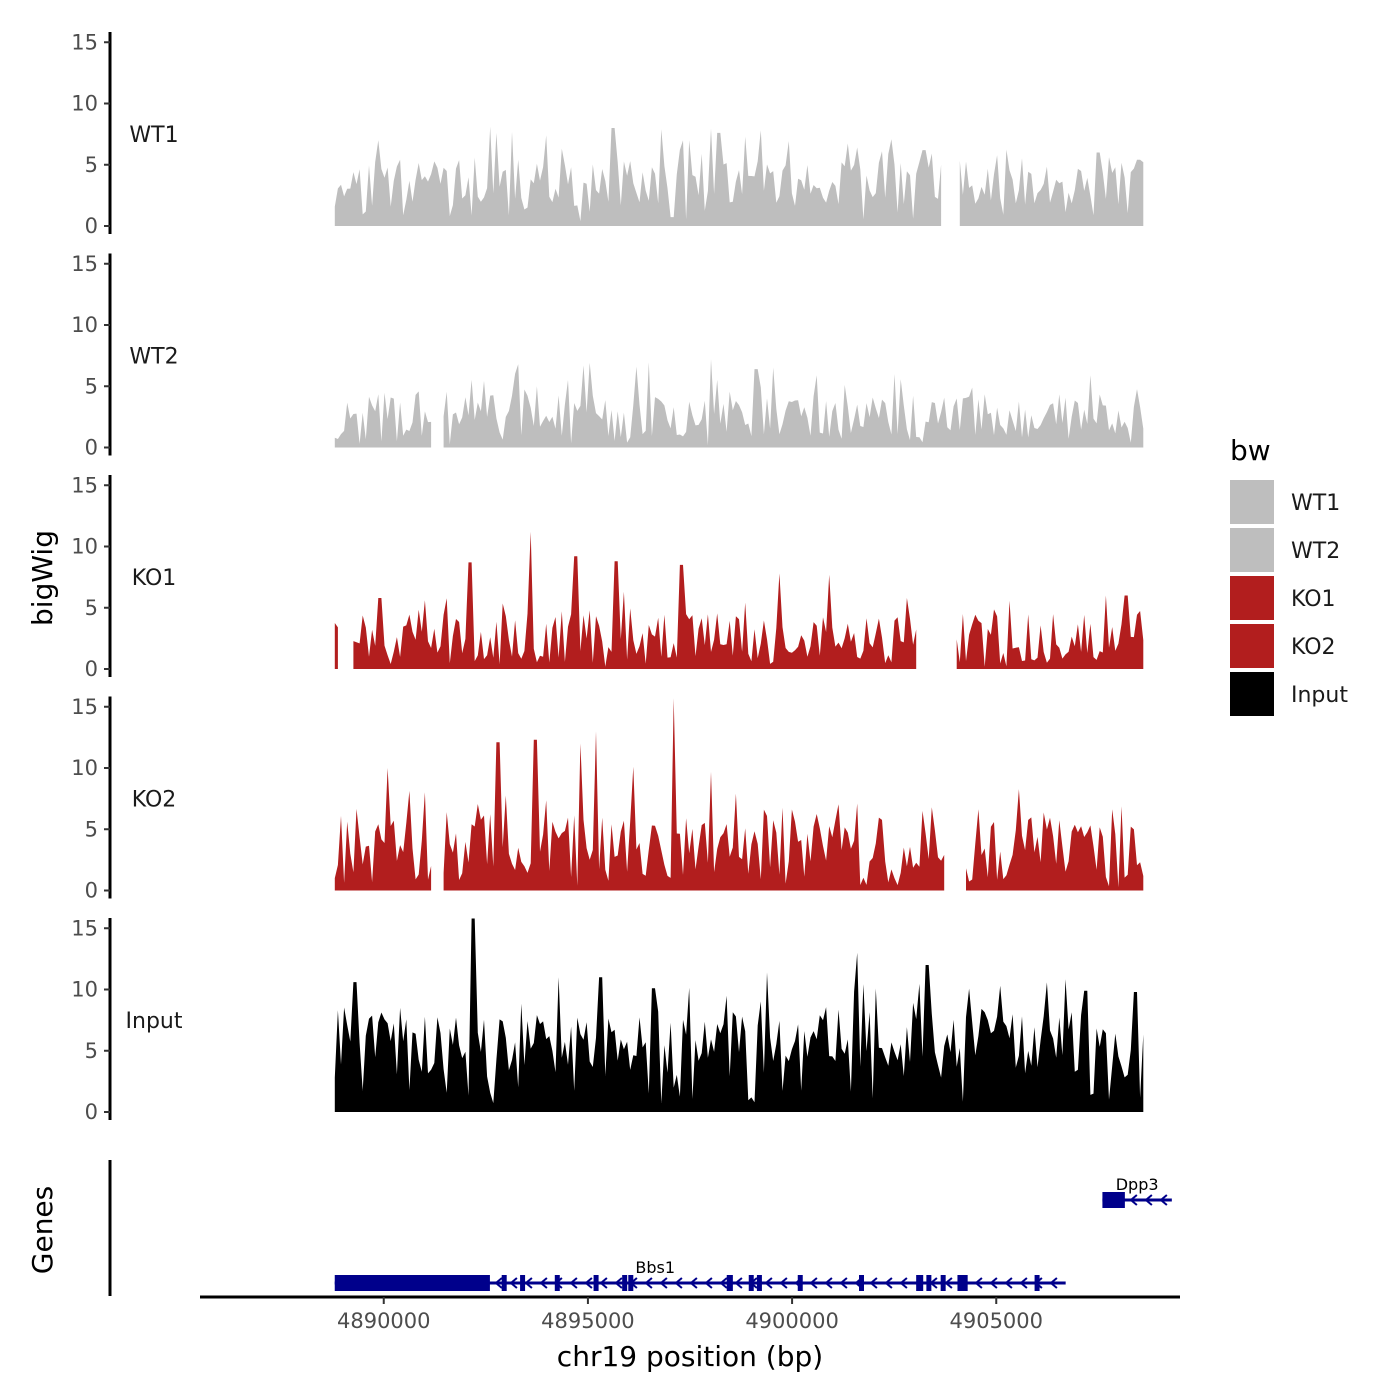 Image resolution: width=1400 pixels, height=1400 pixels. What do you see at coordinates (588, 1321) in the screenshot?
I see `x-tick-label: 4895000` at bounding box center [588, 1321].